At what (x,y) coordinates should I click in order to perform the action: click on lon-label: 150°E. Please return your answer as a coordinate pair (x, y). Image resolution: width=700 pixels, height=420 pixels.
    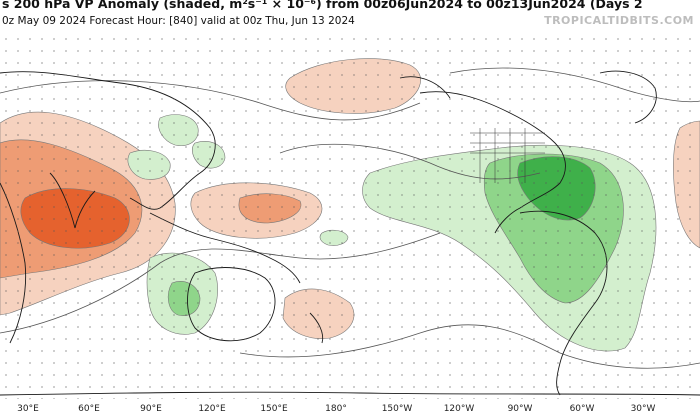
    Looking at the image, I should click on (274, 409).